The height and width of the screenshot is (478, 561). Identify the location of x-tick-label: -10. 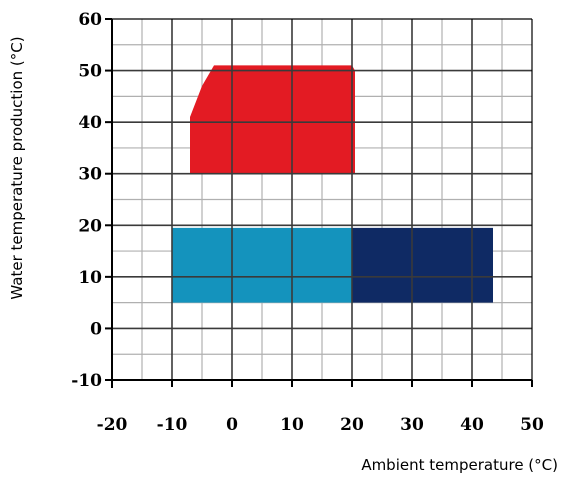
(172, 425).